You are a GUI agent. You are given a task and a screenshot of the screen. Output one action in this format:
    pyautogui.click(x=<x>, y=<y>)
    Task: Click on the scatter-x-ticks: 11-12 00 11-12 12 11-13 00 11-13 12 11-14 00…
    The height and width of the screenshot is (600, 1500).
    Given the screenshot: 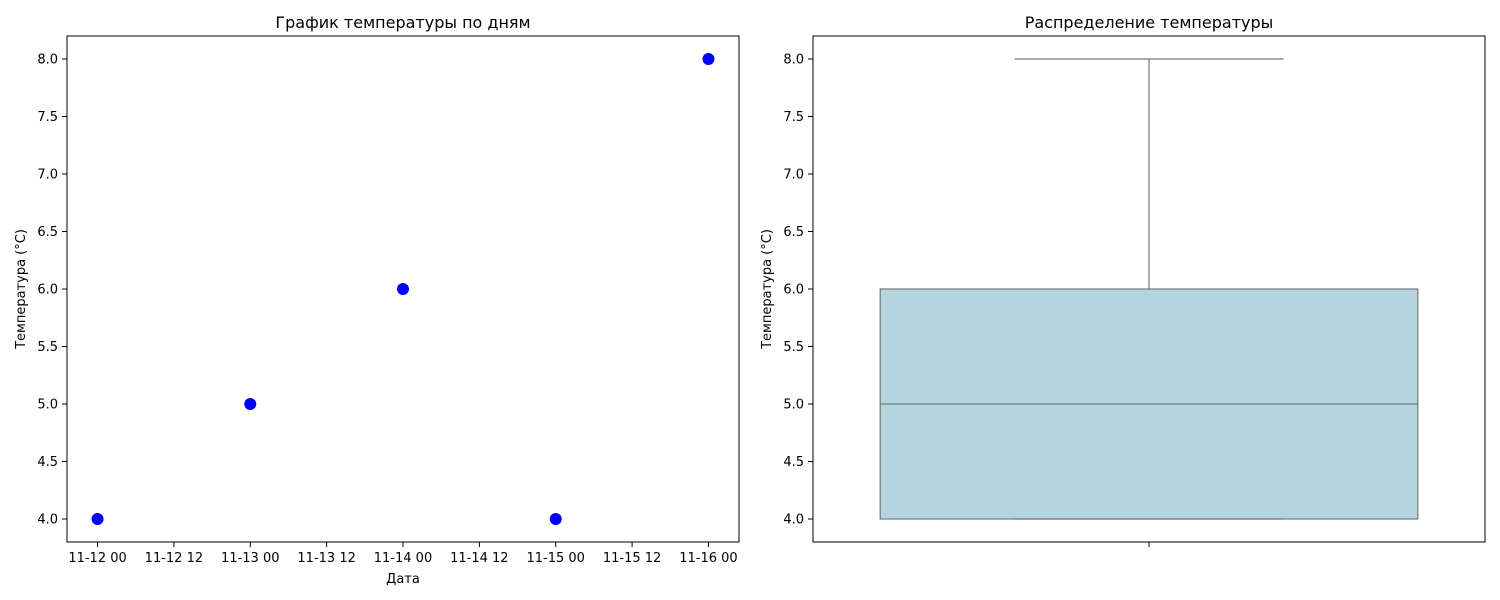 What is the action you would take?
    pyautogui.click(x=403, y=554)
    